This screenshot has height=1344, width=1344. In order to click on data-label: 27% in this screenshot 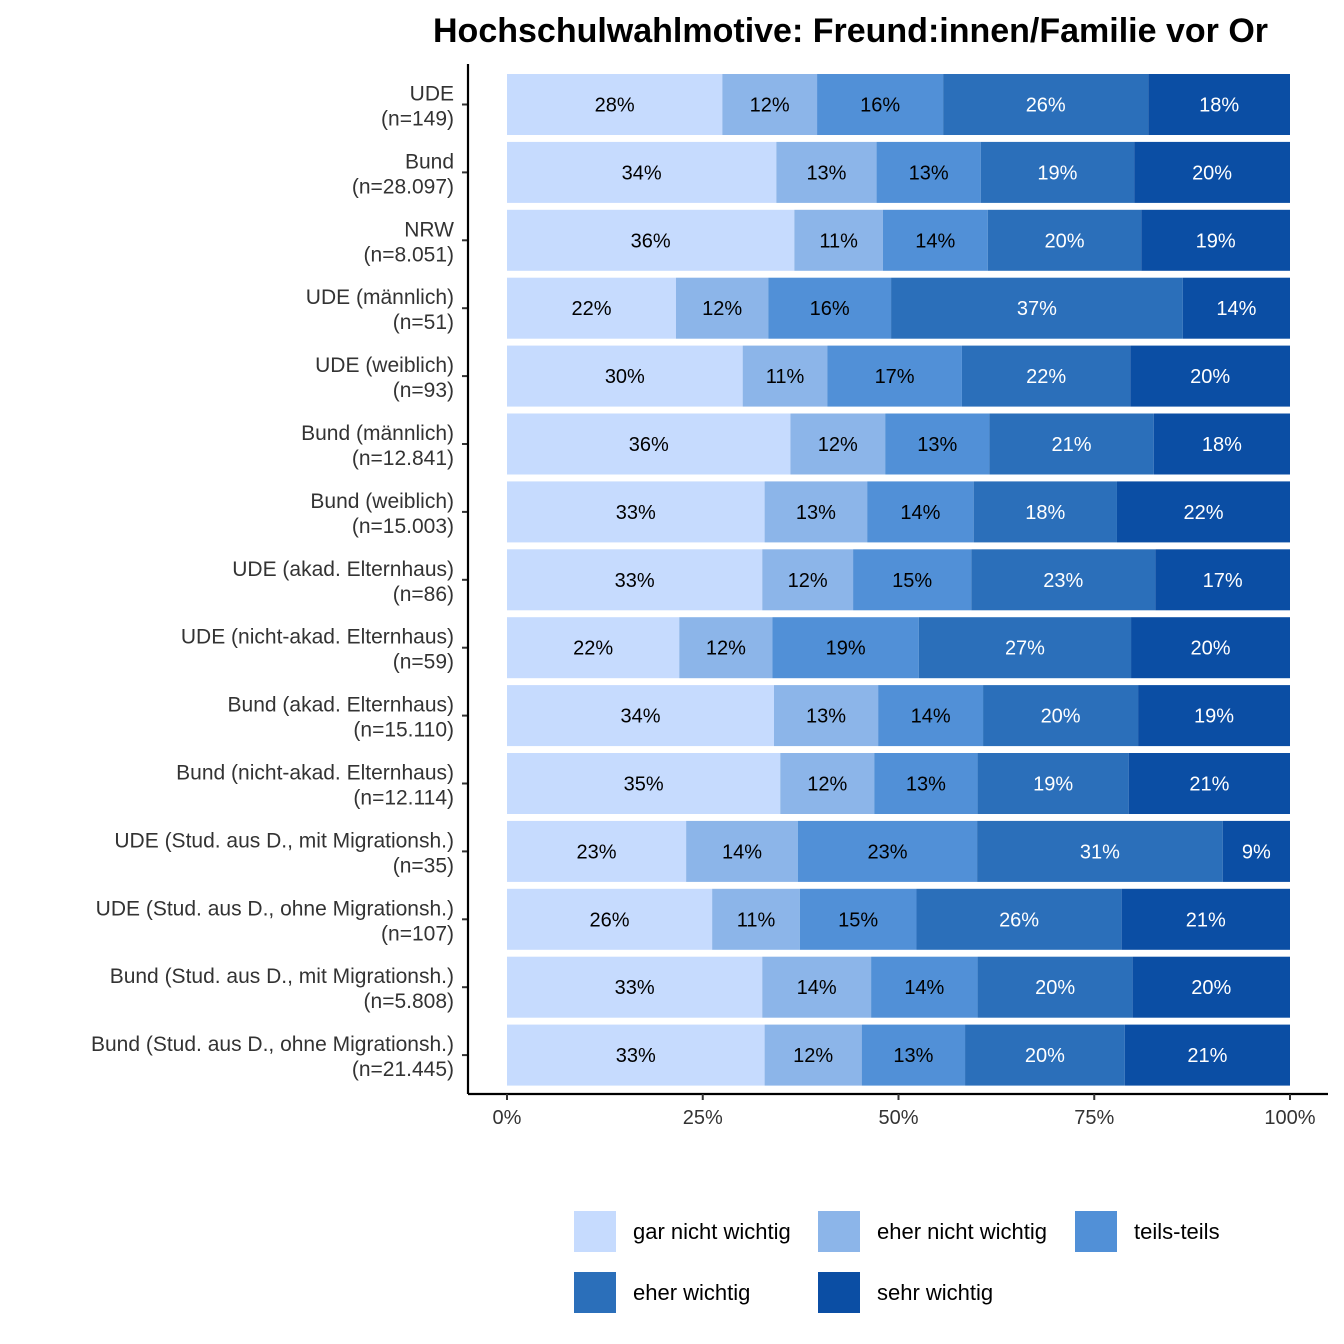, I will do `click(1025, 649)`.